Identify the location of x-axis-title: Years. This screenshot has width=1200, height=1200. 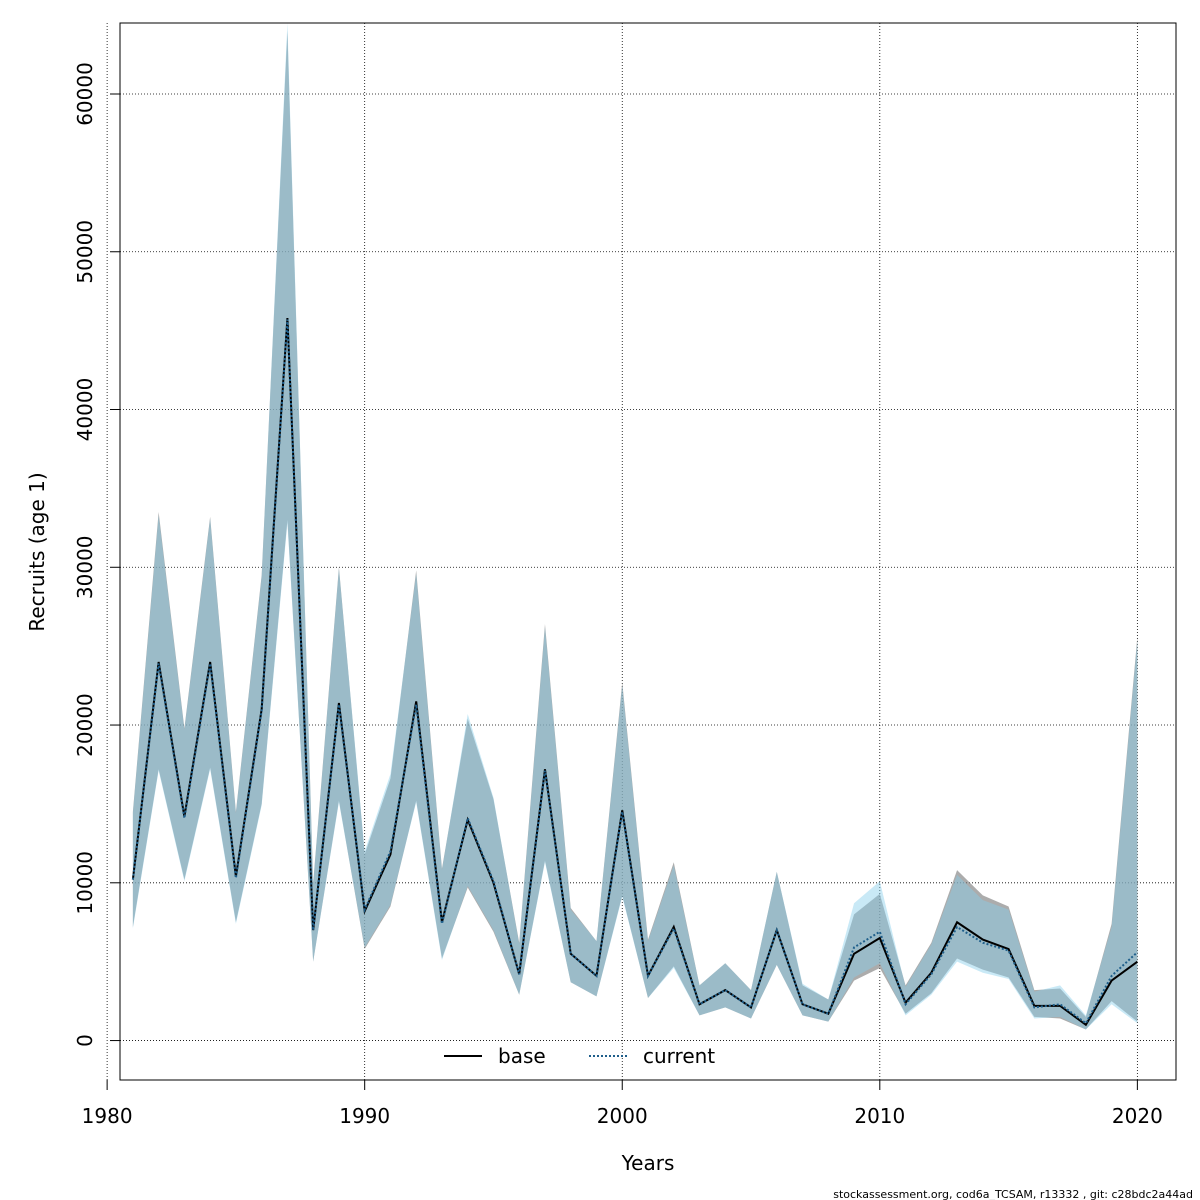
(648, 1163).